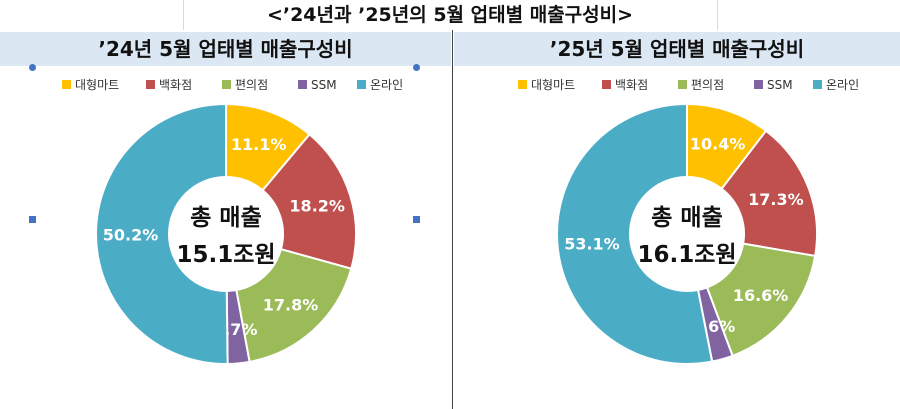  I want to click on data-label-convenience-store: 17.8%, so click(291, 304).